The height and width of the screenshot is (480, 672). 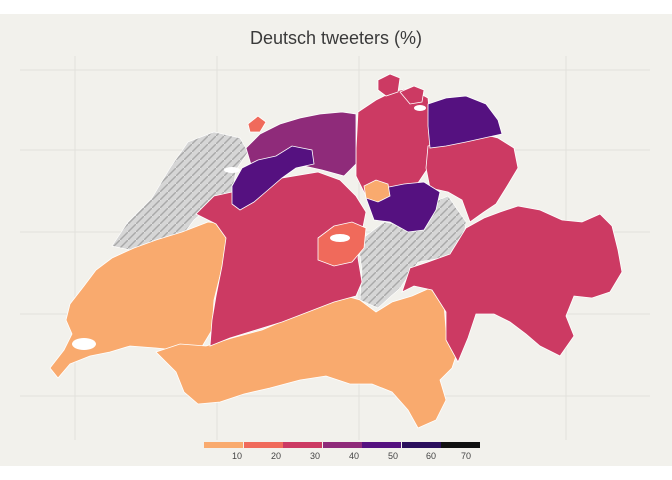 What do you see at coordinates (394, 142) in the screenshot?
I see `region-zurich` at bounding box center [394, 142].